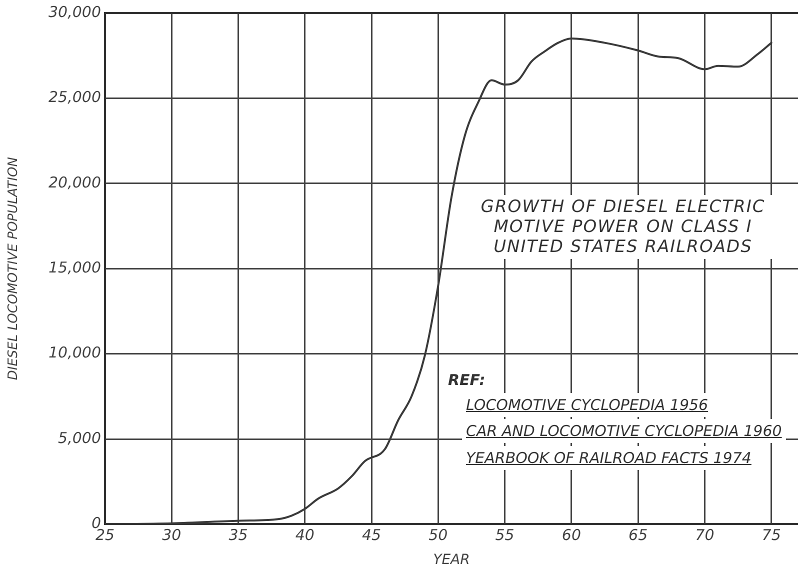  I want to click on x-tick-label: 75, so click(771, 535).